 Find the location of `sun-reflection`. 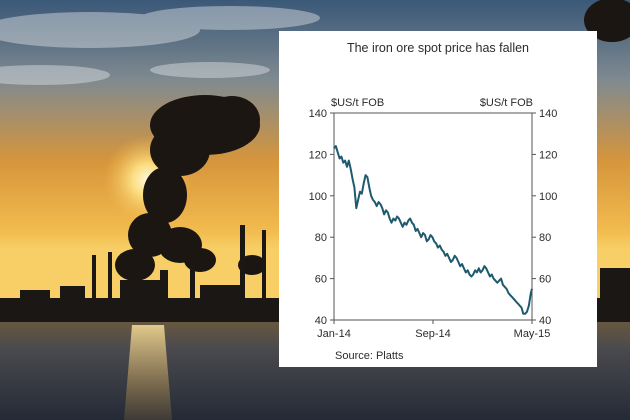

sun-reflection is located at coordinates (148, 372).